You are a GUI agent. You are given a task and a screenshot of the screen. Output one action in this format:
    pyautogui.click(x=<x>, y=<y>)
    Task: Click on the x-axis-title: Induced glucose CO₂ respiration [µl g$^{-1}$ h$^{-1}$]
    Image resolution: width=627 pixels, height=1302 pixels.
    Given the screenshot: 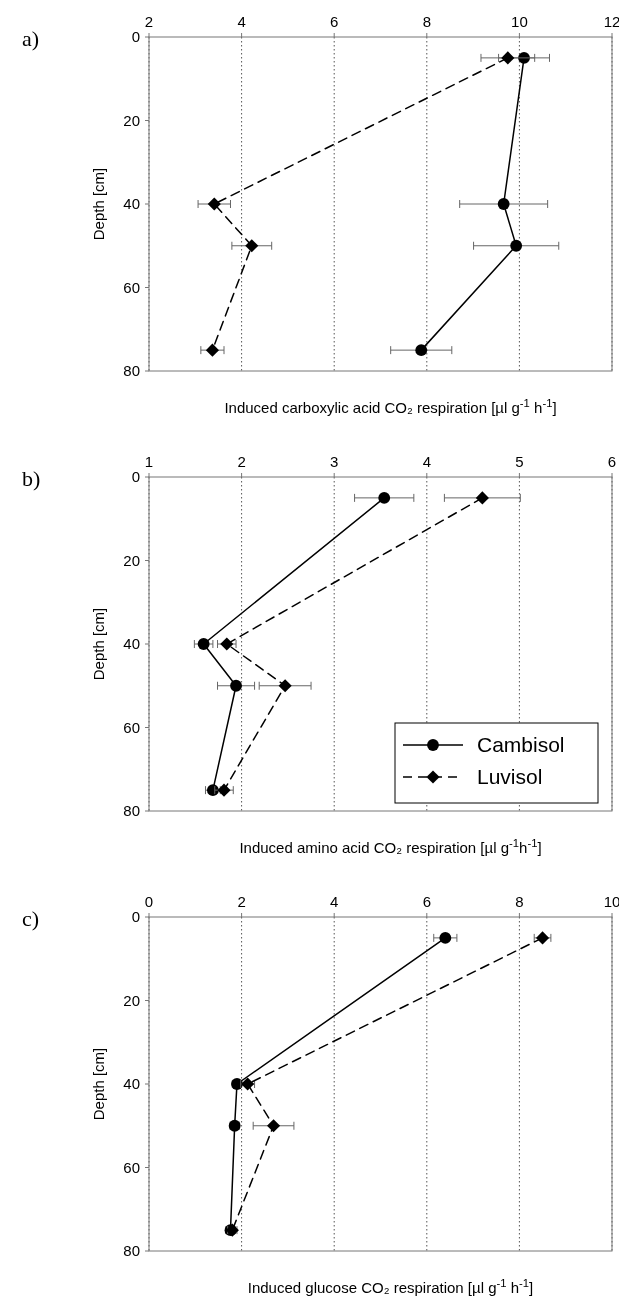 What is the action you would take?
    pyautogui.click(x=390, y=1286)
    